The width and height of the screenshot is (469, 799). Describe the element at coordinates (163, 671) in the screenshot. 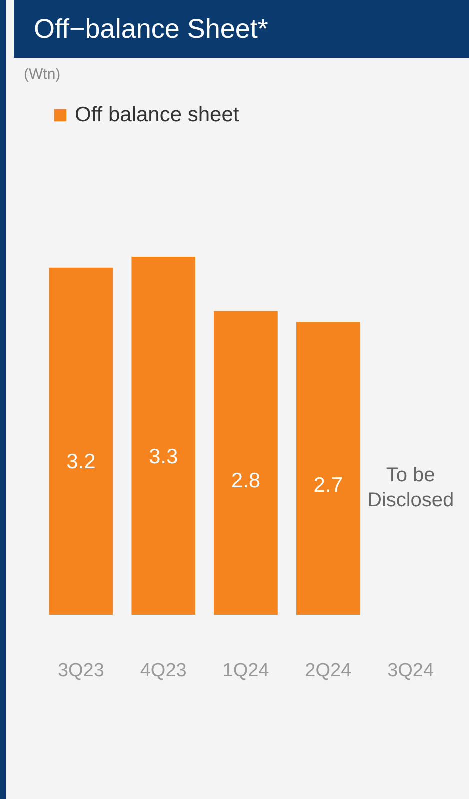

I see `x-tick-label: 4Q23` at that location.